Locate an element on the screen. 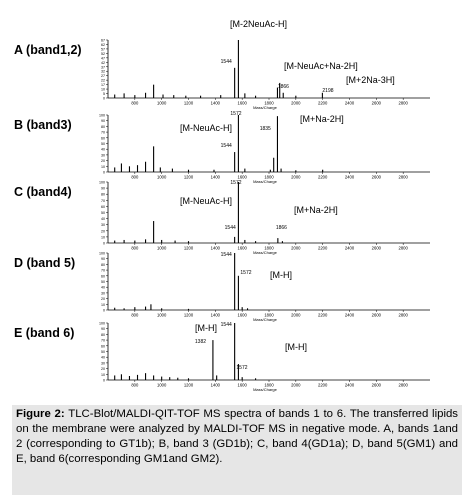  ion-annotation: [M+2Na-3H] is located at coordinates (370, 80).